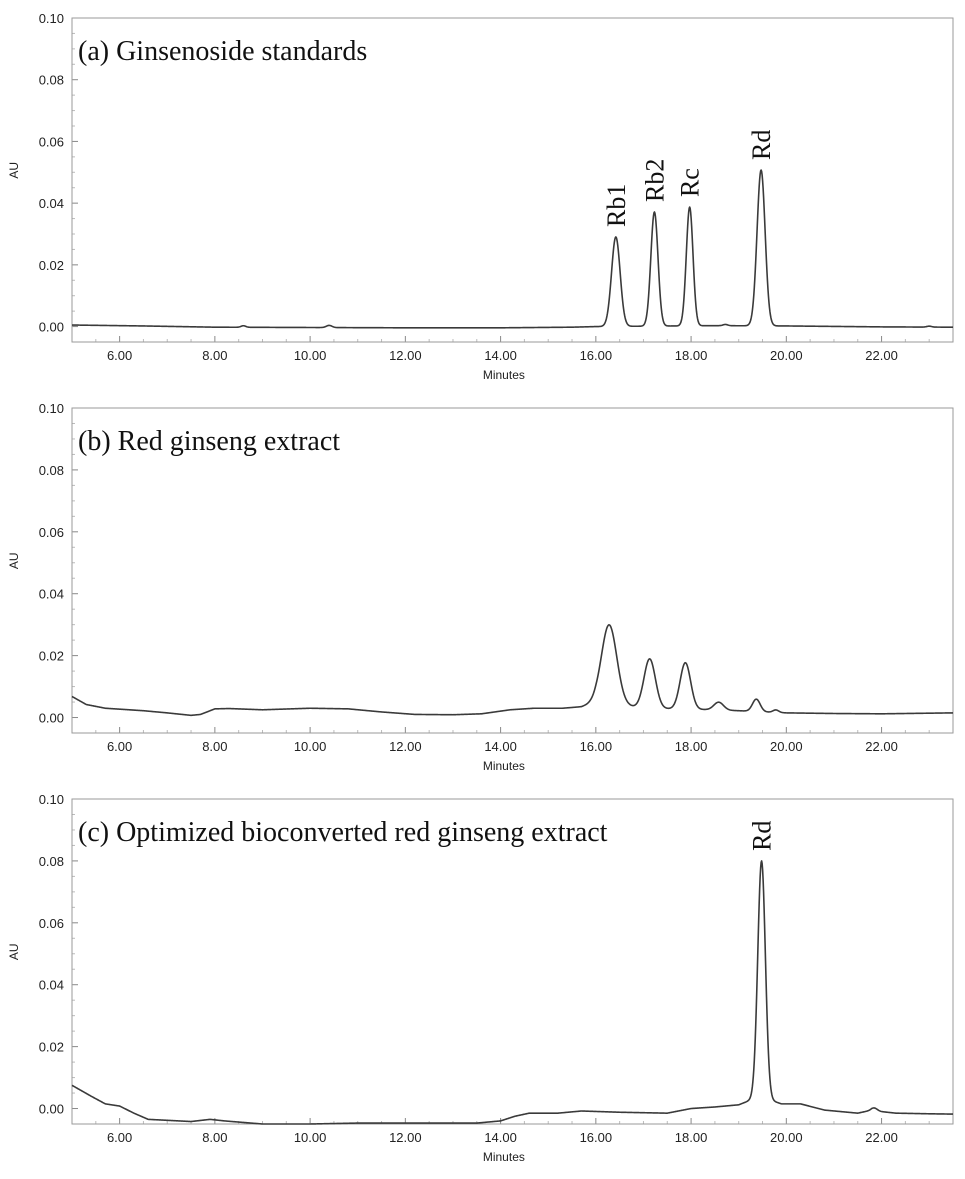 The image size is (965, 1179). Describe the element at coordinates (690, 182) in the screenshot. I see `peak-label-rc: Rc` at that location.